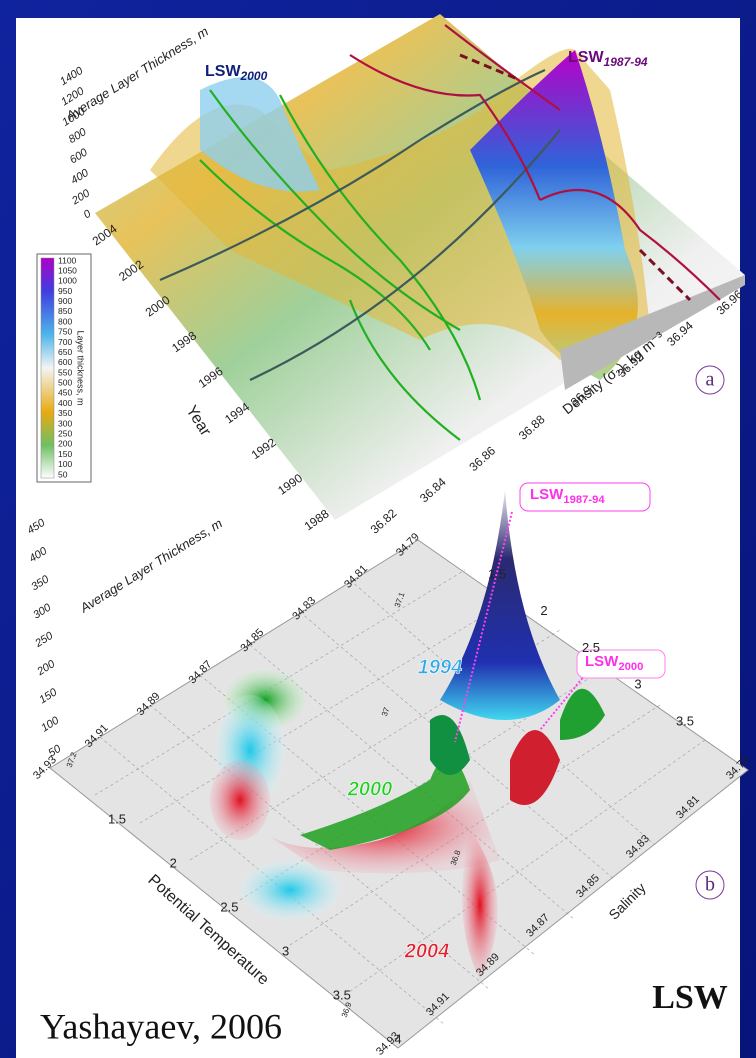 This screenshot has height=1058, width=756. Describe the element at coordinates (427, 951) in the screenshot. I see `year-label: 2004` at that location.